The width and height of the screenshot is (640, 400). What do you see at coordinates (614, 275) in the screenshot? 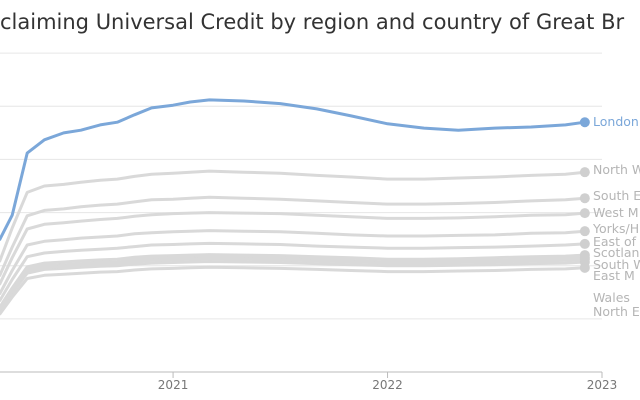
I see `series-label: East M` at bounding box center [614, 275].